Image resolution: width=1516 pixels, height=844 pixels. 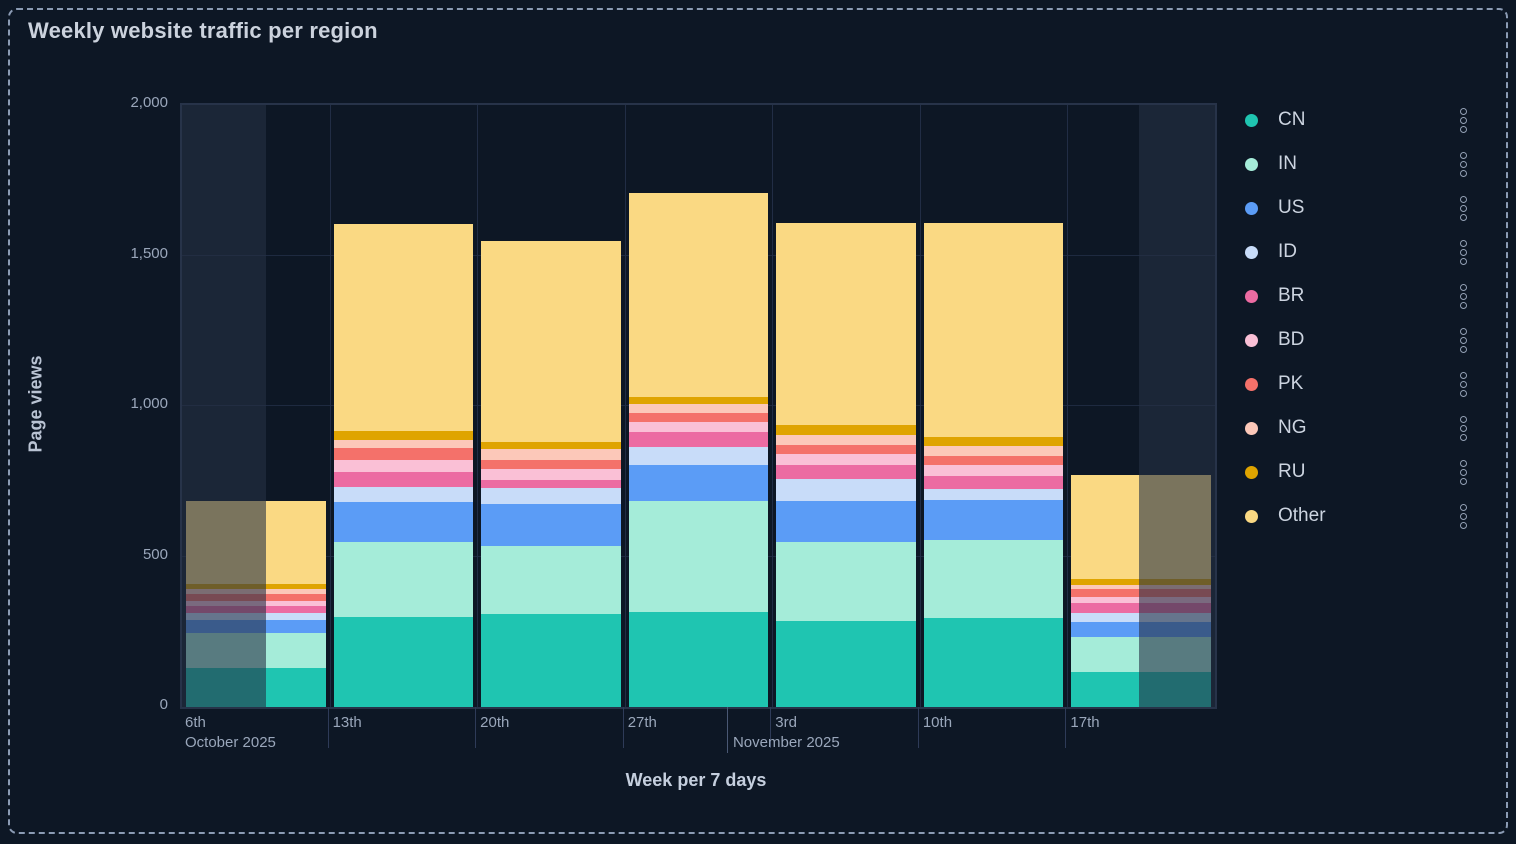 What do you see at coordinates (1291, 339) in the screenshot?
I see `legend-label: BD` at bounding box center [1291, 339].